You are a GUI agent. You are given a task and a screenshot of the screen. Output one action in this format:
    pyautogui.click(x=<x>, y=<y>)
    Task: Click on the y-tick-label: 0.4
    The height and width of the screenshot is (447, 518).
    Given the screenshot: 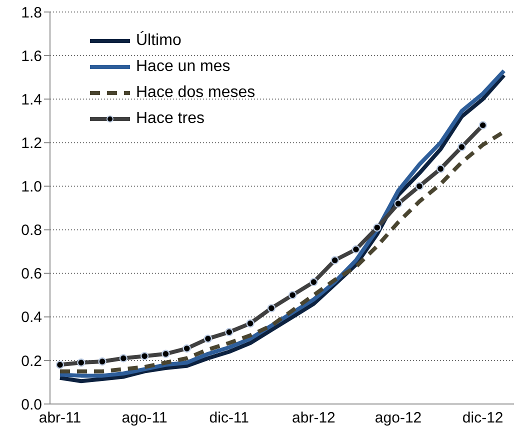 What is the action you would take?
    pyautogui.click(x=31, y=317)
    